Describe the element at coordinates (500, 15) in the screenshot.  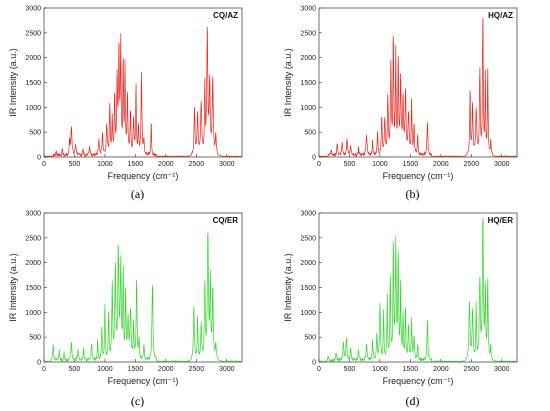
I see `sample-tag: HQ/AZ` at that location.